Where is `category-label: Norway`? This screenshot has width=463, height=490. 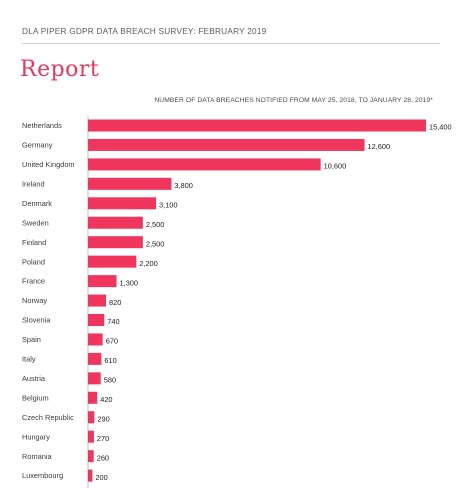
category-label: Norway is located at coordinates (34, 300).